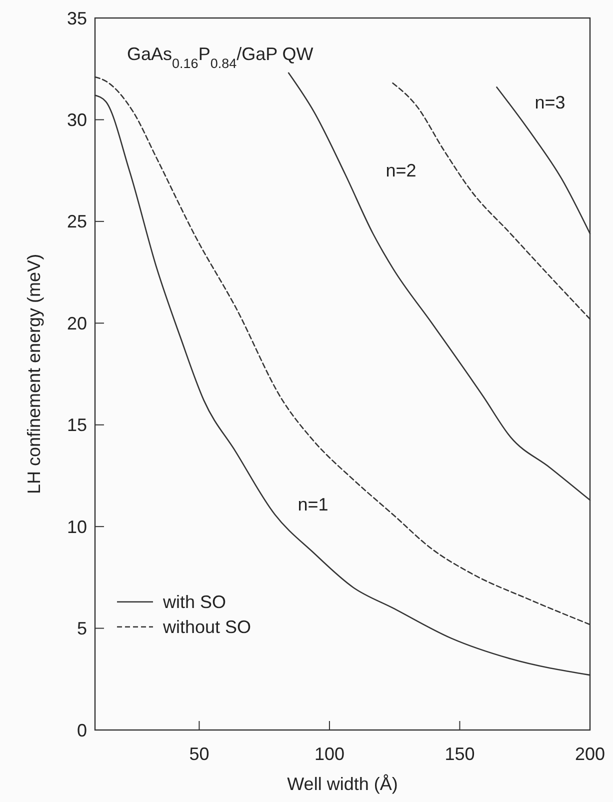 The image size is (613, 802). What do you see at coordinates (207, 627) in the screenshot?
I see `legend-label: without SO` at bounding box center [207, 627].